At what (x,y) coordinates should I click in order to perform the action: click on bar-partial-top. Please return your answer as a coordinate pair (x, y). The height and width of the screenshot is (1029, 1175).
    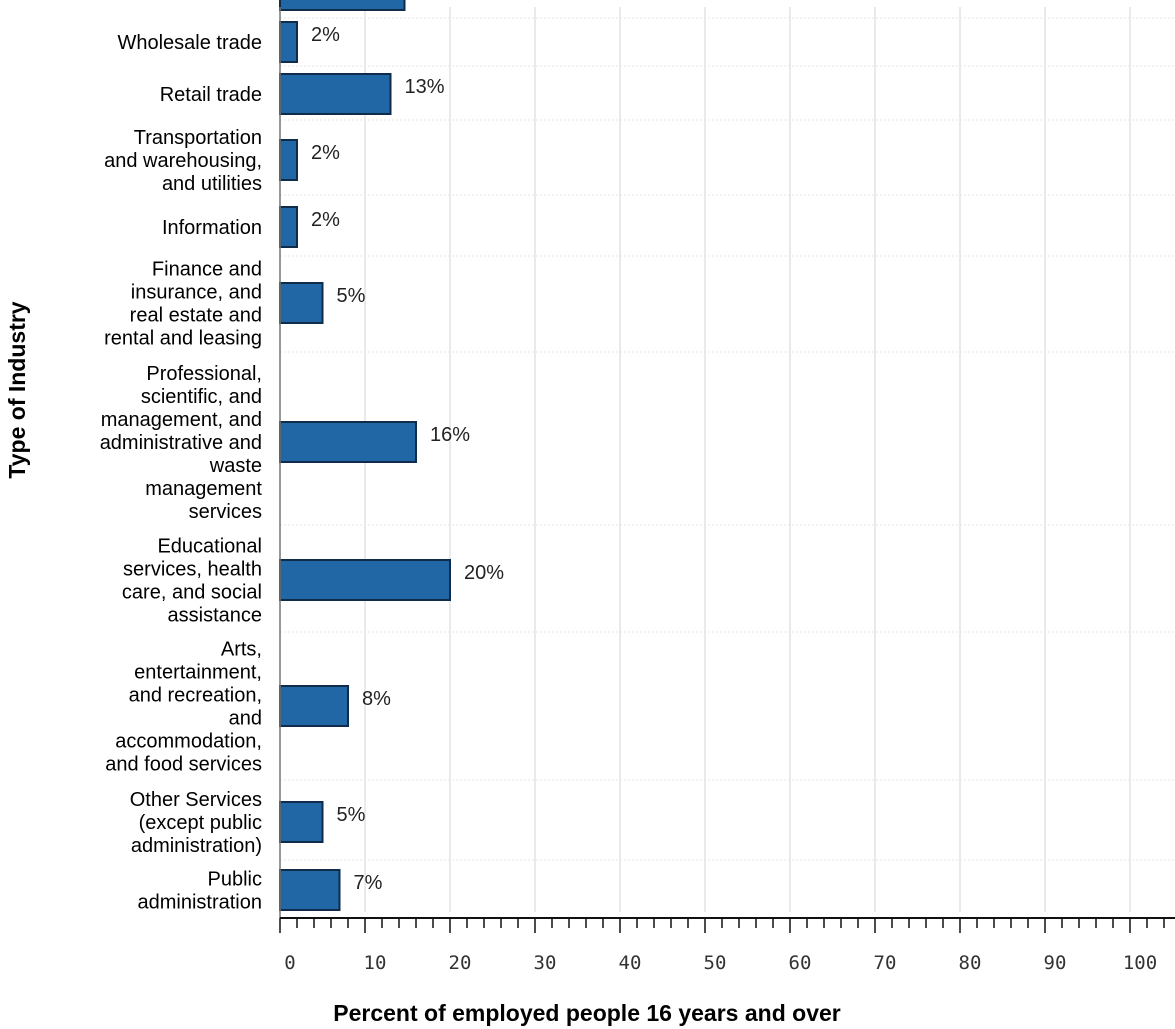
    Looking at the image, I should click on (342, 5).